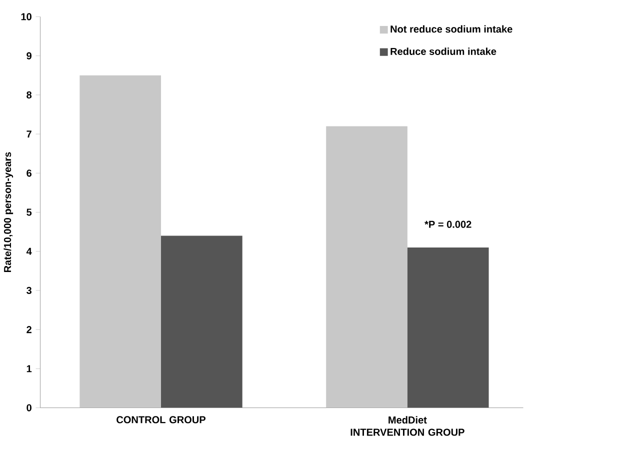  Describe the element at coordinates (448, 224) in the screenshot. I see `annotation: *P = 0.002` at that location.